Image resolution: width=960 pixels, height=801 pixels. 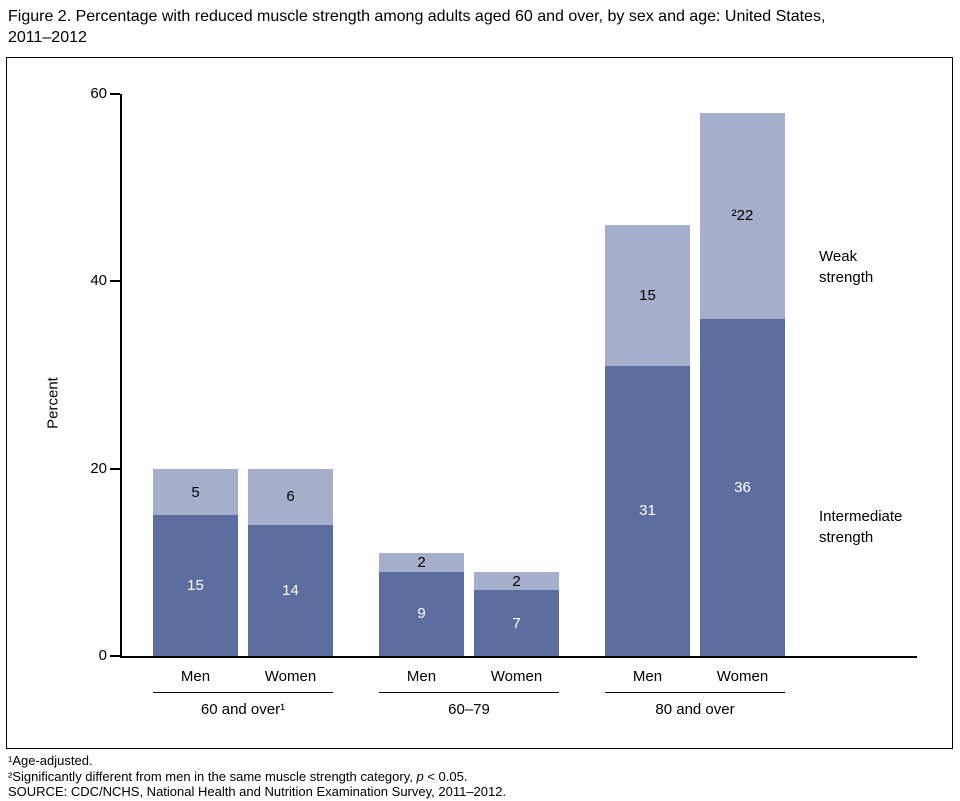 What do you see at coordinates (98, 281) in the screenshot?
I see `y-tick-label: 40` at bounding box center [98, 281].